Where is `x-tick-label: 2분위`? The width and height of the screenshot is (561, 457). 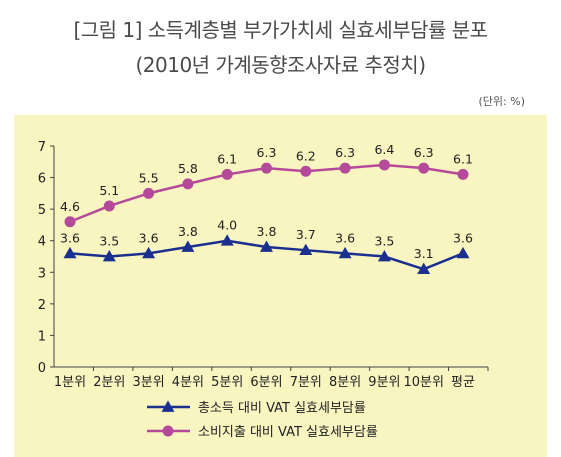 x-tick-label: 2분위 is located at coordinates (109, 382).